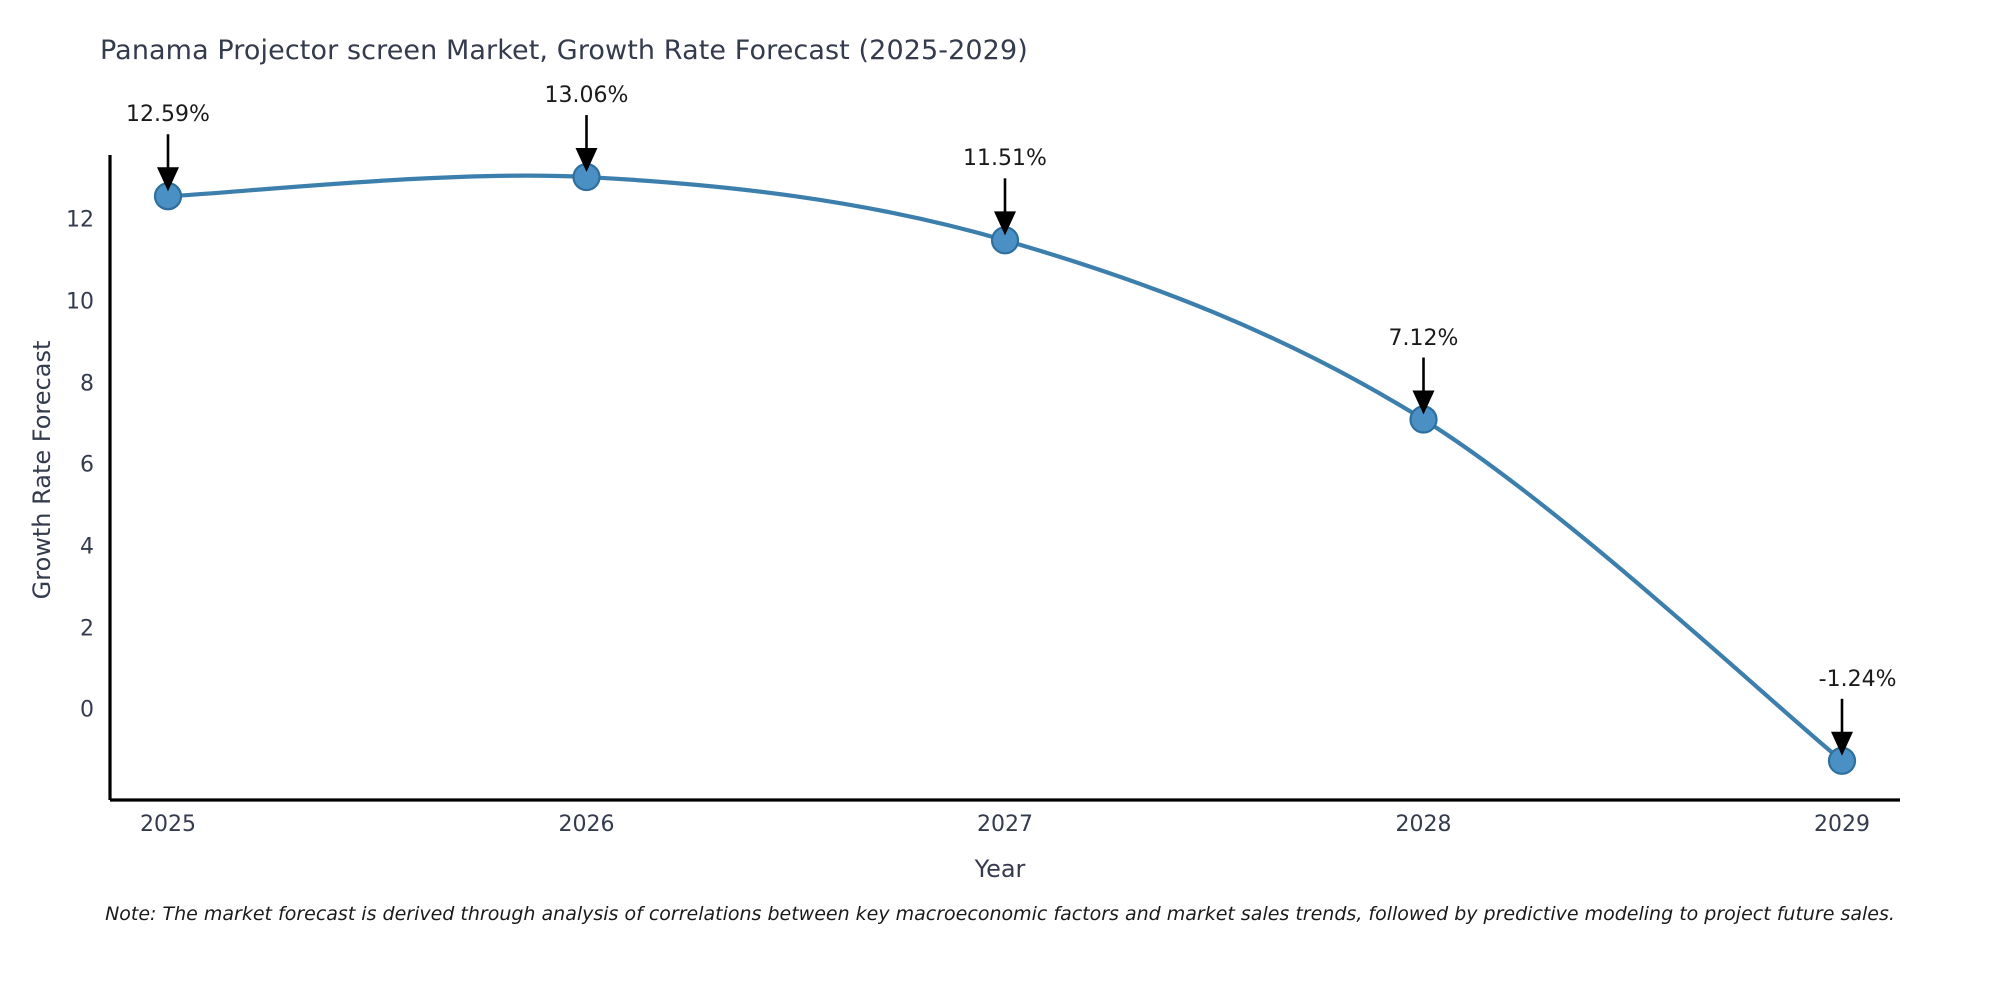 The height and width of the screenshot is (1000, 2000). I want to click on y-tick-label: 12, so click(80, 220).